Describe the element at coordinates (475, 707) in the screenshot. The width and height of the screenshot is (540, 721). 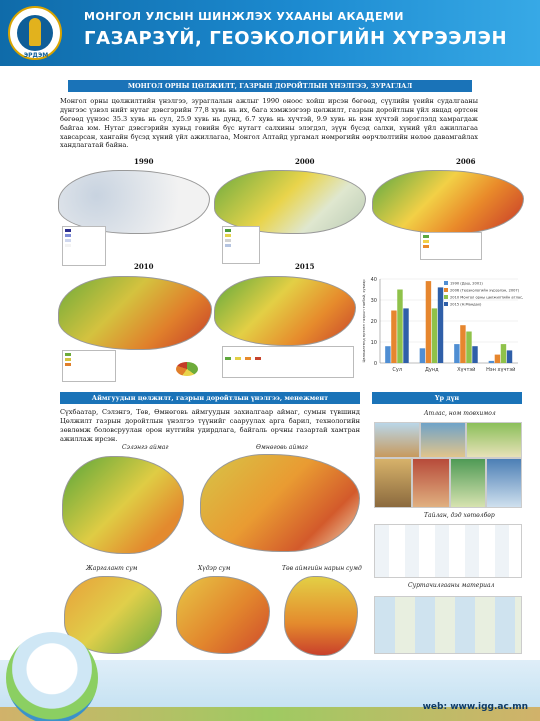
I see `website-link: web: www.igg.ac.mn` at that location.